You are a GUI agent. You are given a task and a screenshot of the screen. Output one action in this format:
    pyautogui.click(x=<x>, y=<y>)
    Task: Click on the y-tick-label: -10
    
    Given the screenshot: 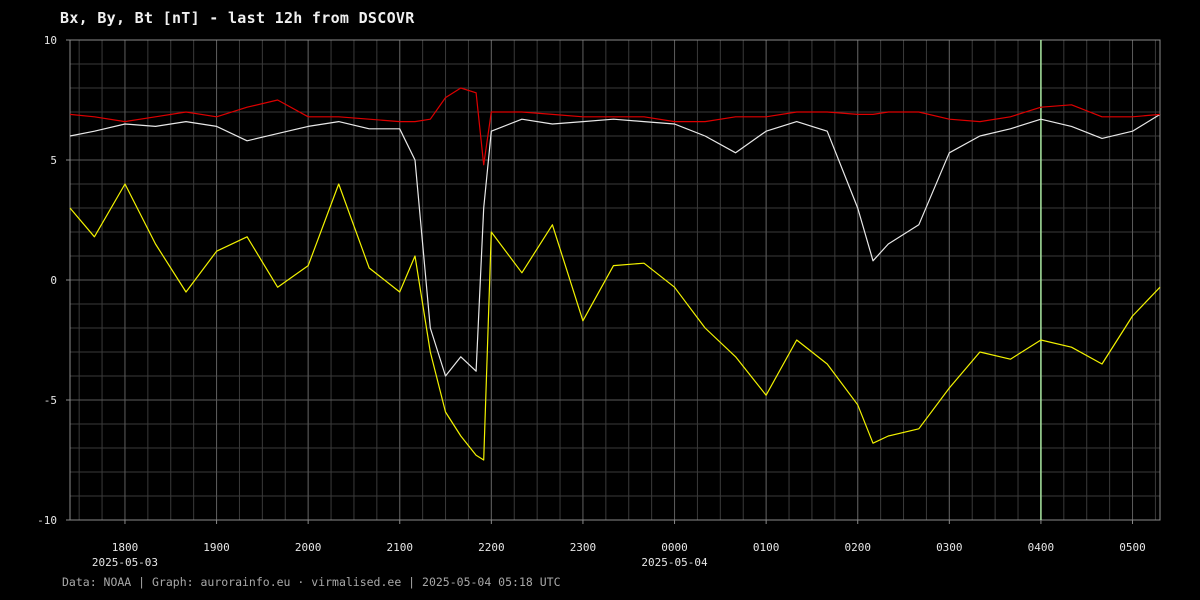 What is the action you would take?
    pyautogui.click(x=47, y=520)
    